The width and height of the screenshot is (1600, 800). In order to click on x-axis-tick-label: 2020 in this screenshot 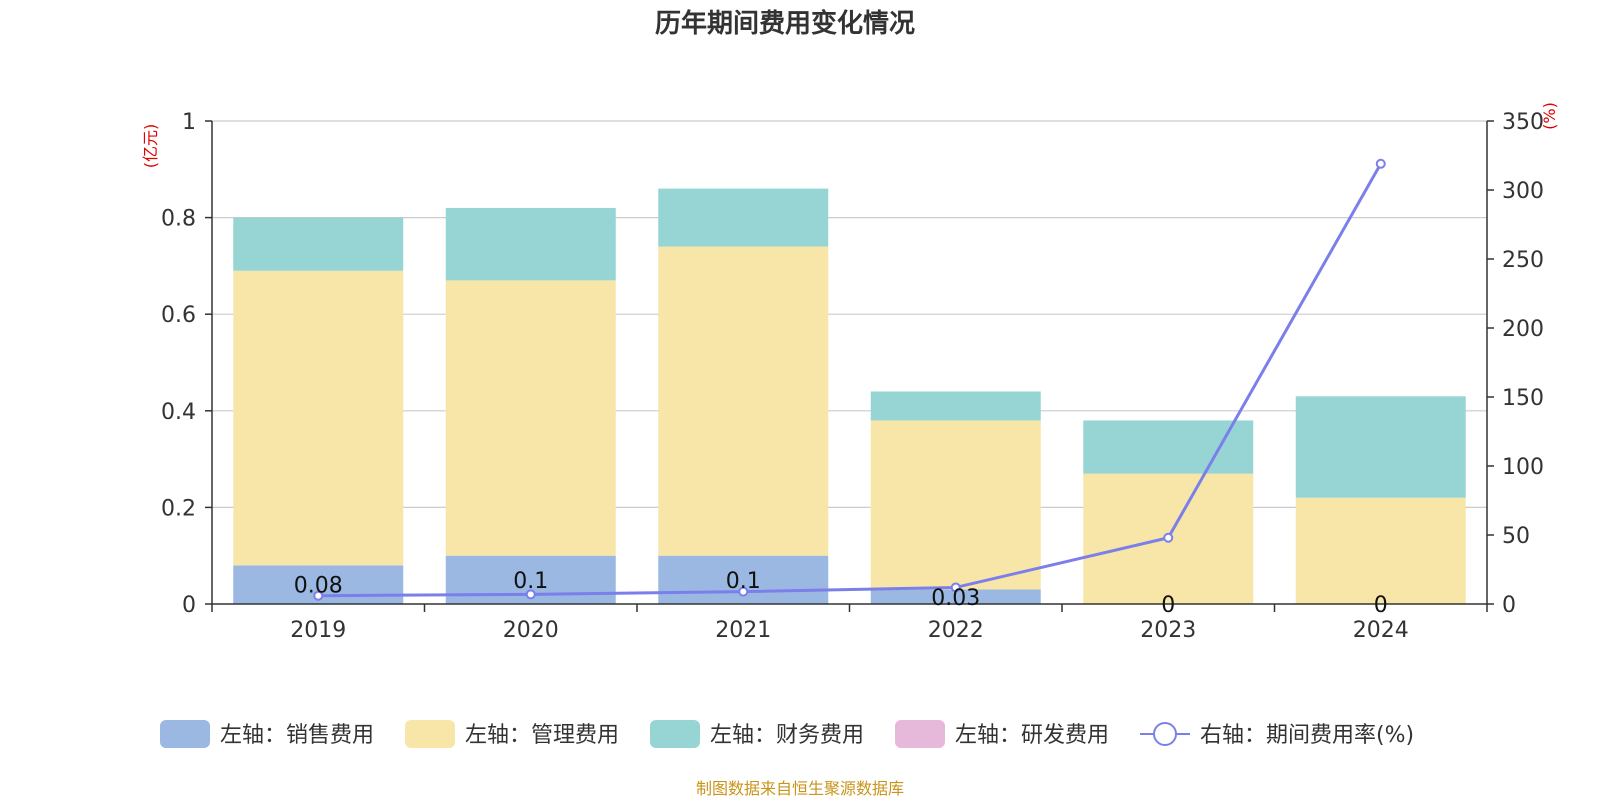, I will do `click(531, 630)`.